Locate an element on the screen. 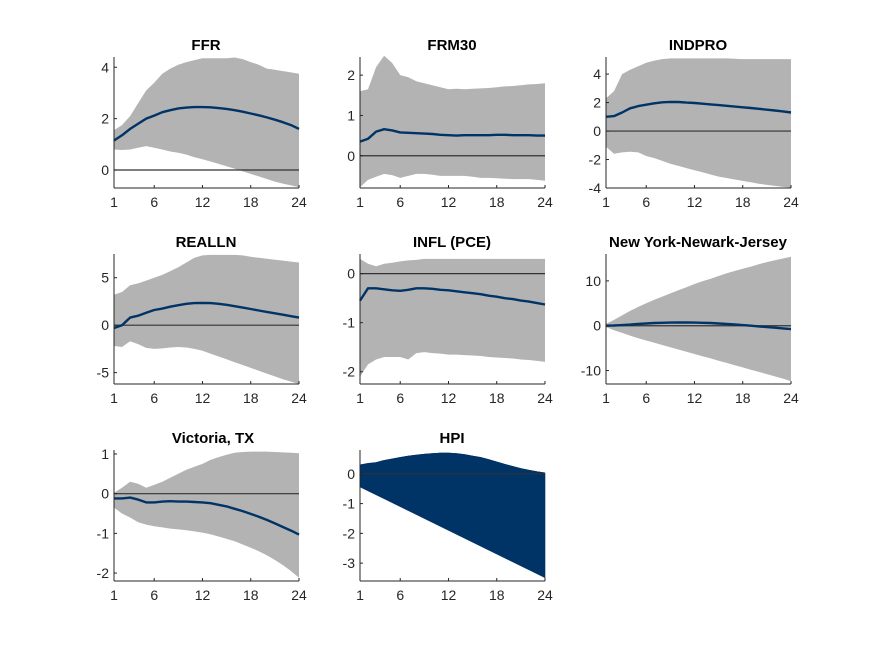 The height and width of the screenshot is (656, 875). panel-hpi: HPI 1 6 12 18 24 -3 -2 -1 0 is located at coordinates (448, 516).